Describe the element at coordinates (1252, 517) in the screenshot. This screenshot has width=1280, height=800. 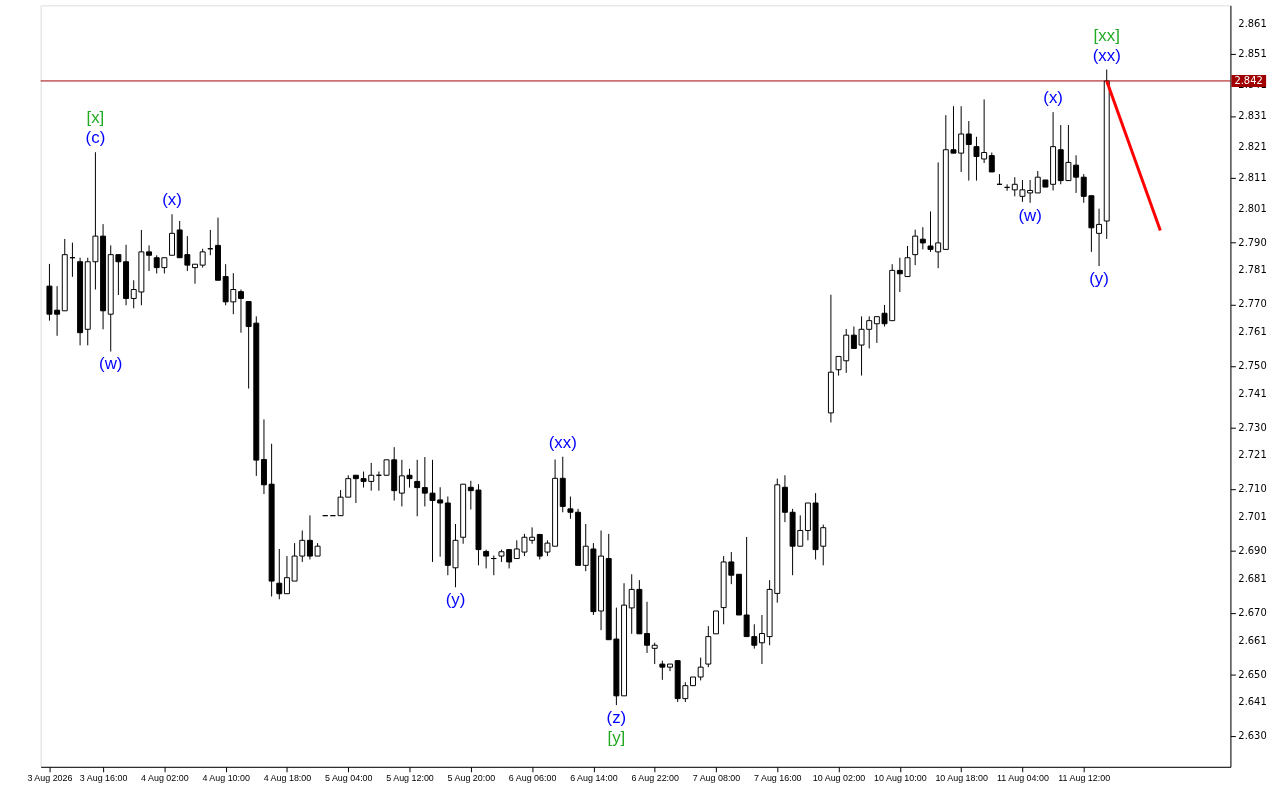
I see `y-tick-label: 2.701` at that location.